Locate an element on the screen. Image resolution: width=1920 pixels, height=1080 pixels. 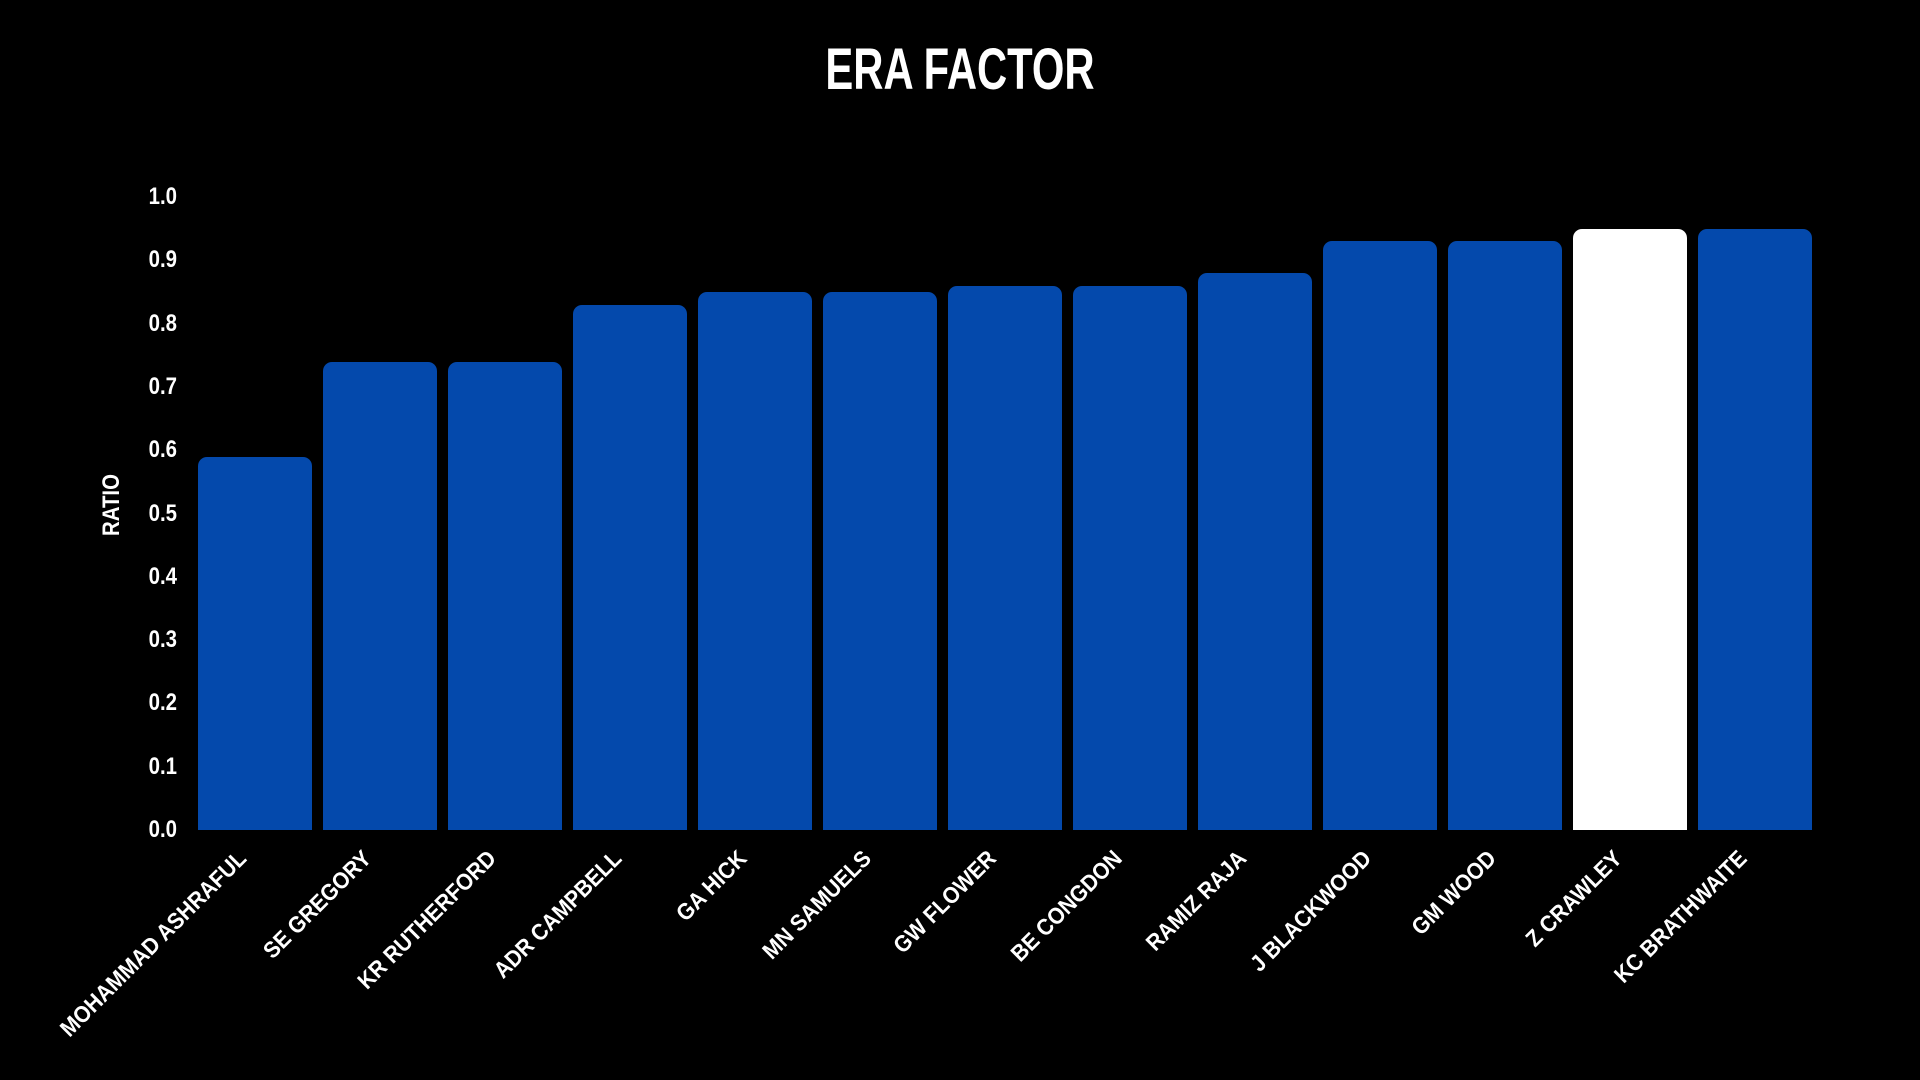
x-tick-label-ramiz-raja: RAMIZ RAJA is located at coordinates (1196, 900).